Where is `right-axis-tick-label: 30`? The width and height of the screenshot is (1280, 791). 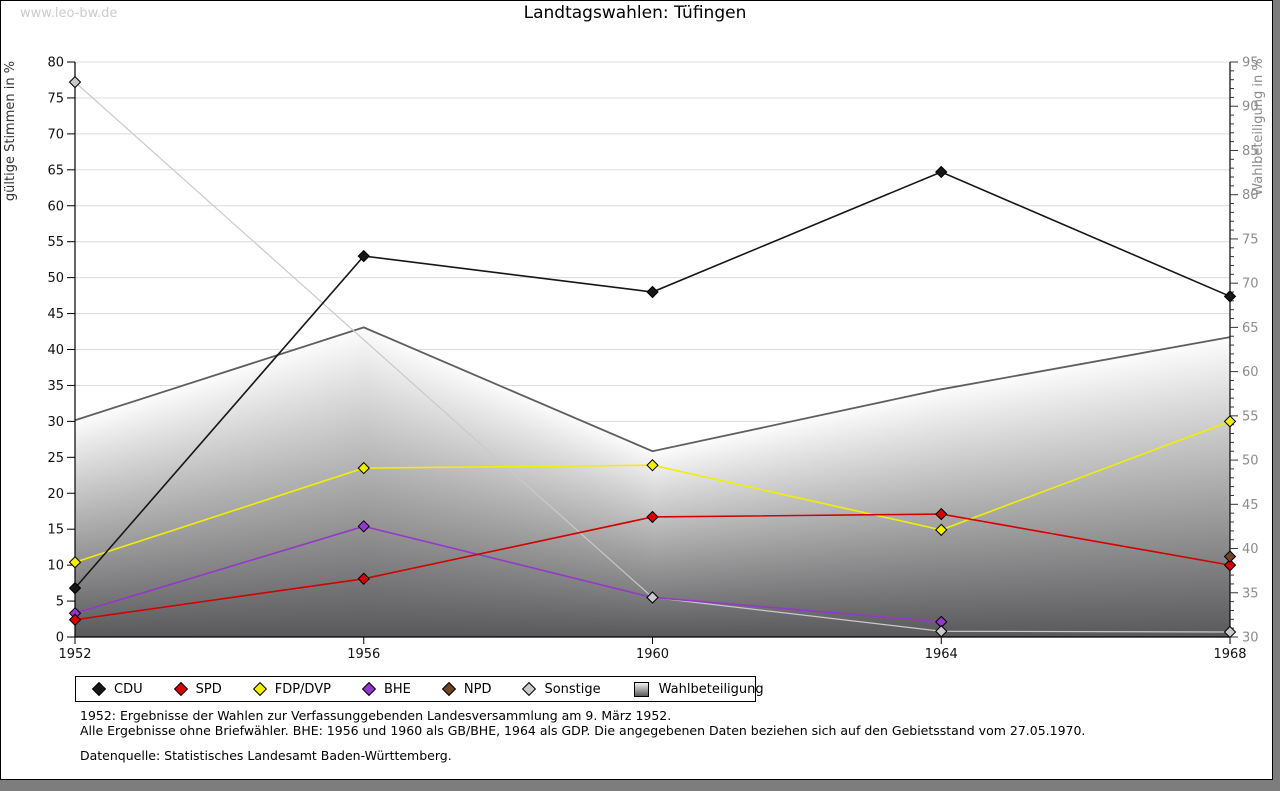 right-axis-tick-label: 30 is located at coordinates (1250, 638).